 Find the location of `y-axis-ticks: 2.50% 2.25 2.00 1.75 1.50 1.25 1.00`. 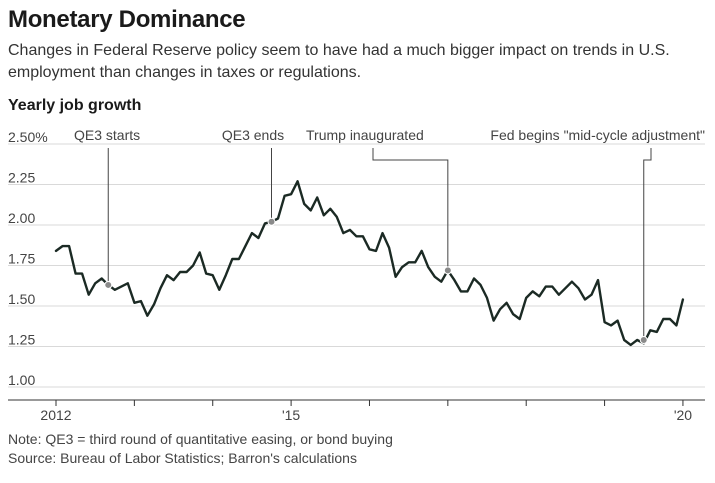

y-axis-ticks: 2.50% 2.25 2.00 1.75 1.50 1.25 1.00 is located at coordinates (28, 258).